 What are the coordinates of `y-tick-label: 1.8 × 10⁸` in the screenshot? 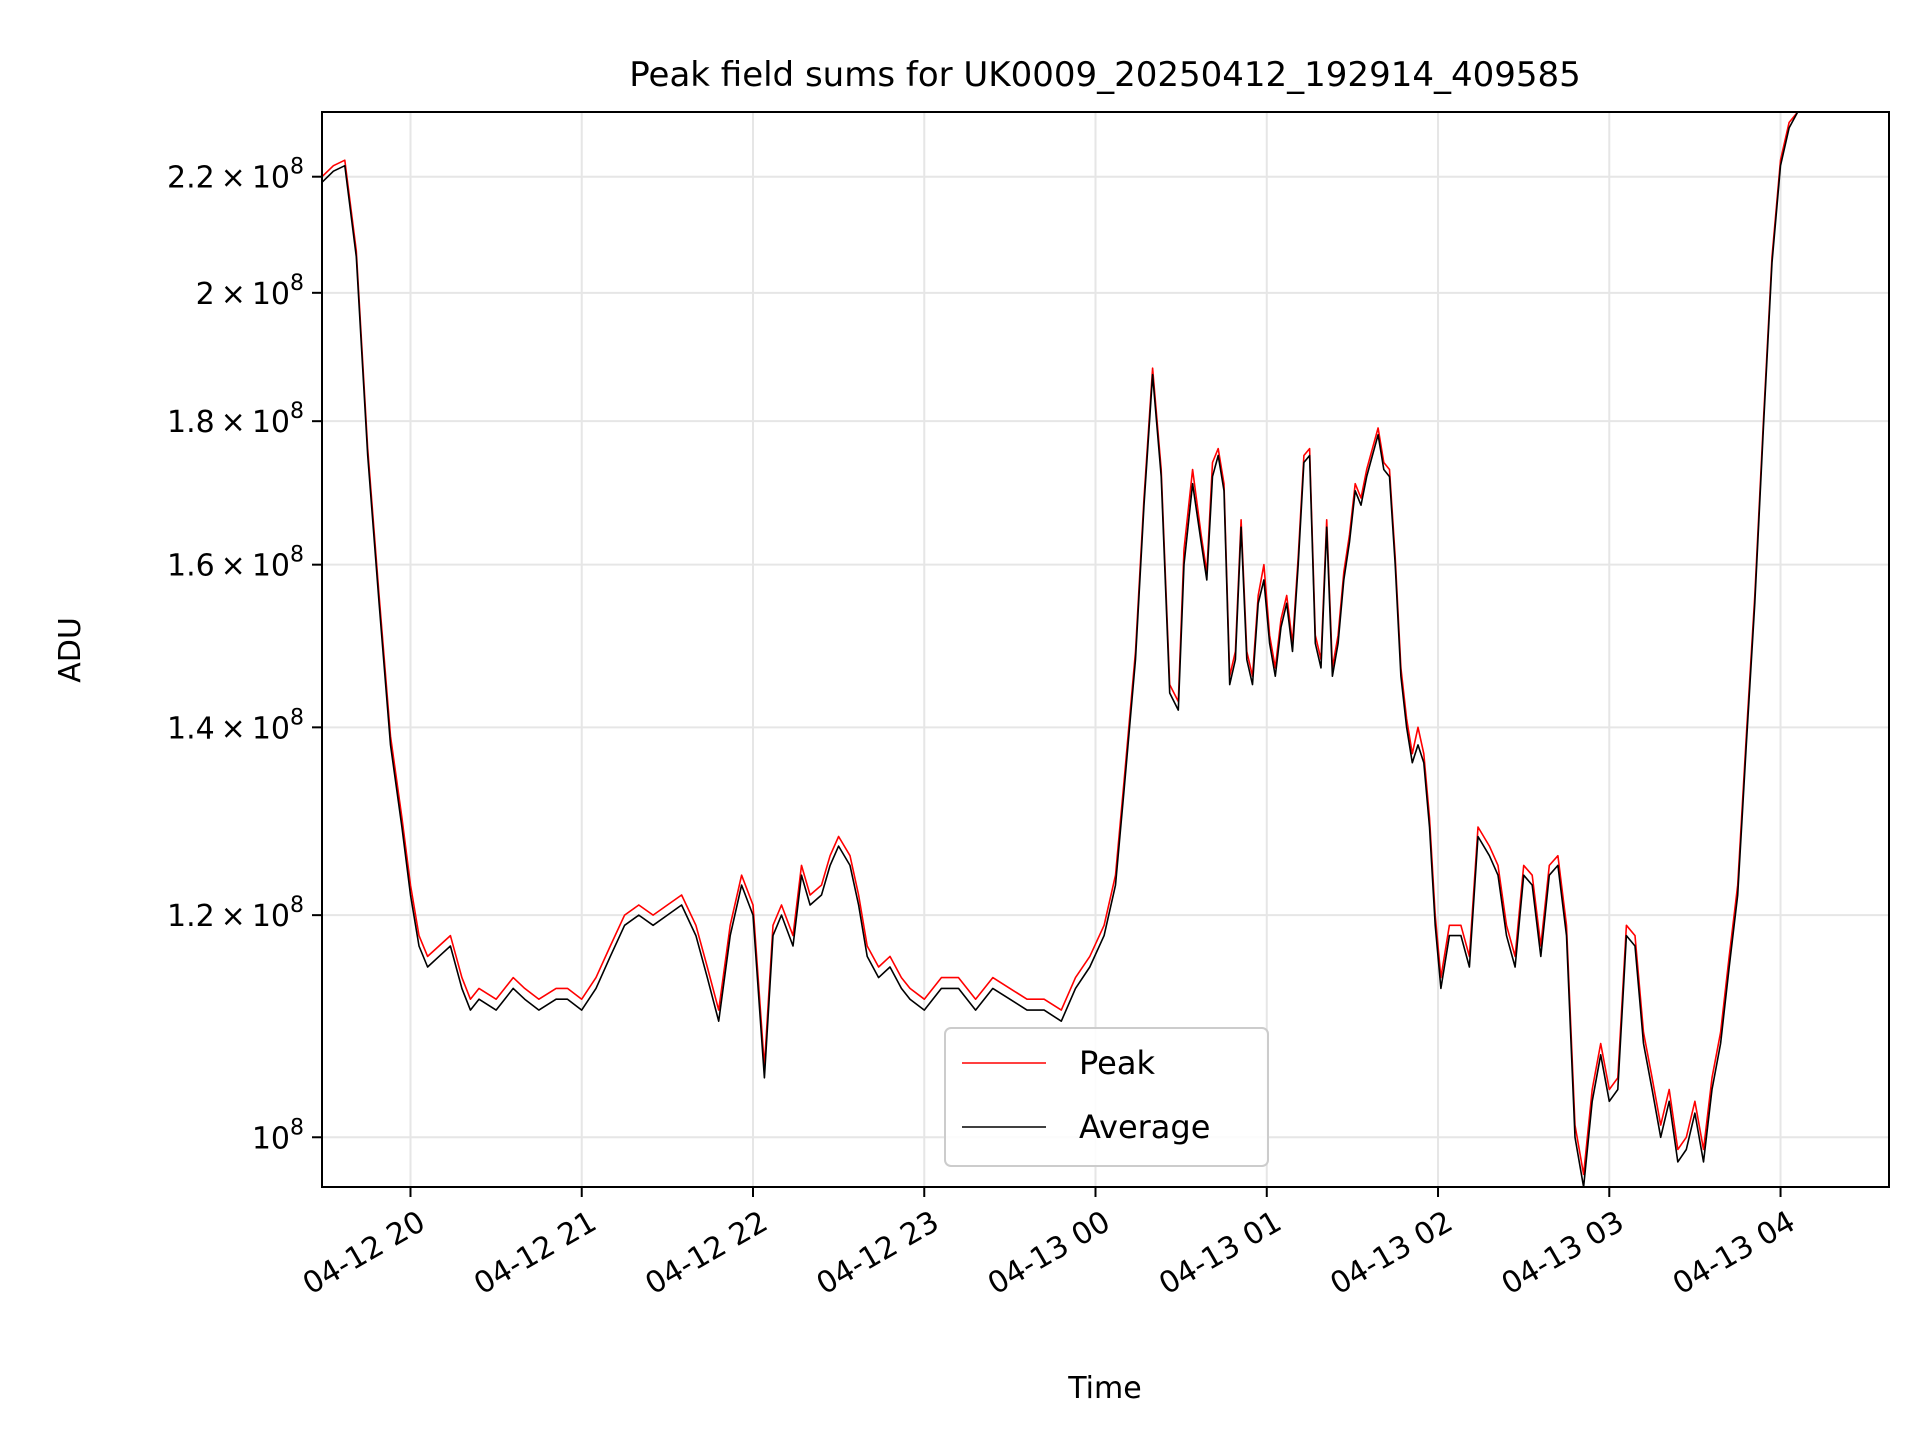 It's located at (235, 419).